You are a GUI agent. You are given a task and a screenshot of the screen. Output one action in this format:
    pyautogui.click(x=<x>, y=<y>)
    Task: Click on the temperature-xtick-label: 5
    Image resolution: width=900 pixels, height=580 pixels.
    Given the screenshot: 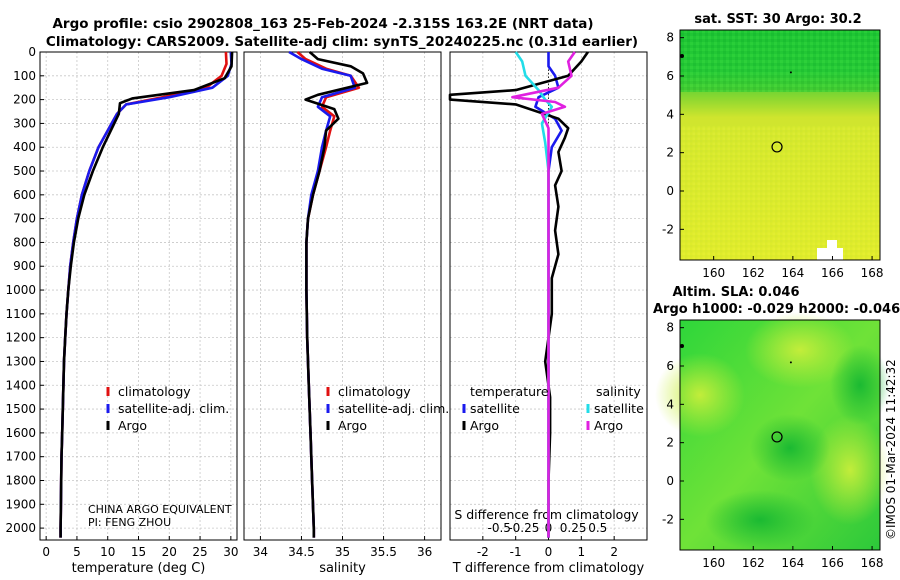 What is the action you would take?
    pyautogui.click(x=77, y=552)
    